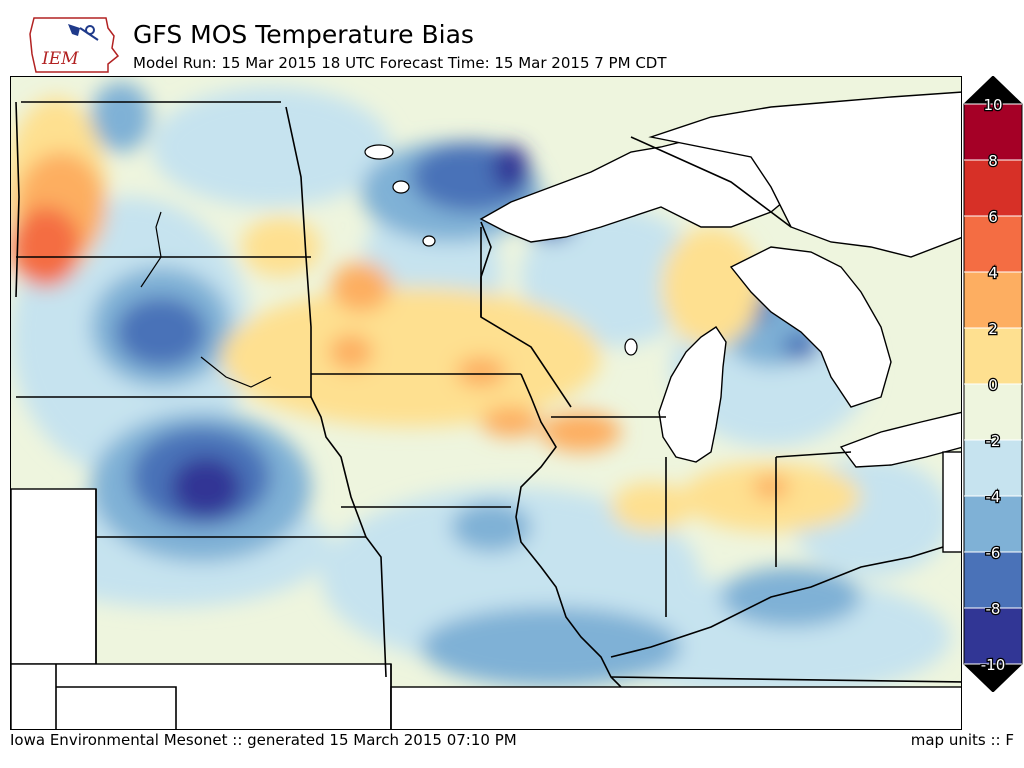  I want to click on outside-domain-s, so click(675, 707).